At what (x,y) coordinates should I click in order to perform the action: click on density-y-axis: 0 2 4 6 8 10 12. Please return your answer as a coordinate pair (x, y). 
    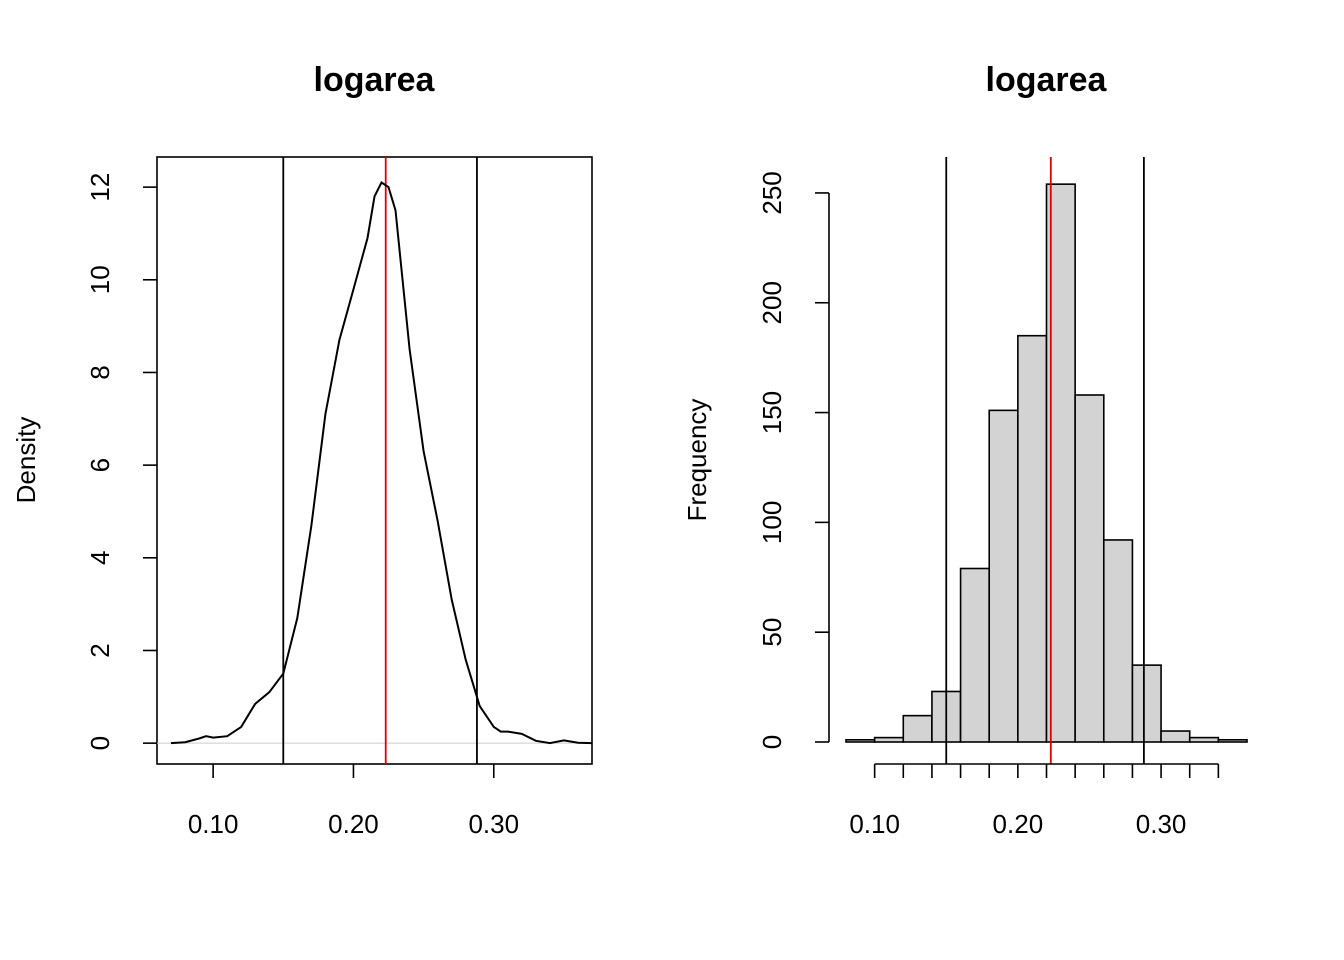
    Looking at the image, I should click on (121, 461).